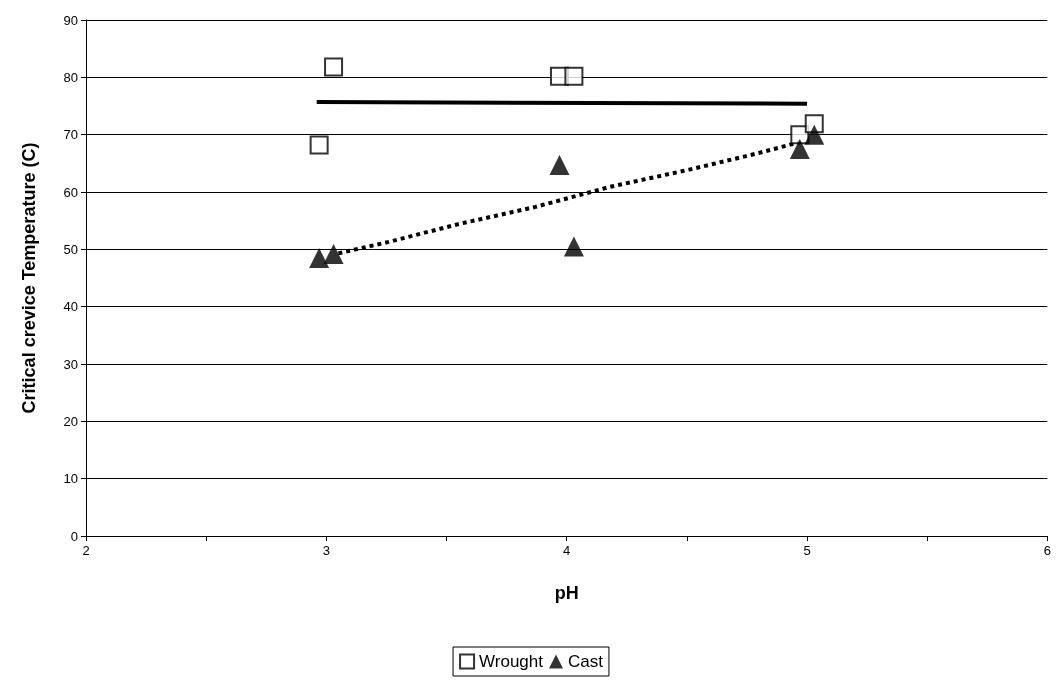 The height and width of the screenshot is (692, 1062). Describe the element at coordinates (70, 20) in the screenshot. I see `y-tick-label: 90` at that location.